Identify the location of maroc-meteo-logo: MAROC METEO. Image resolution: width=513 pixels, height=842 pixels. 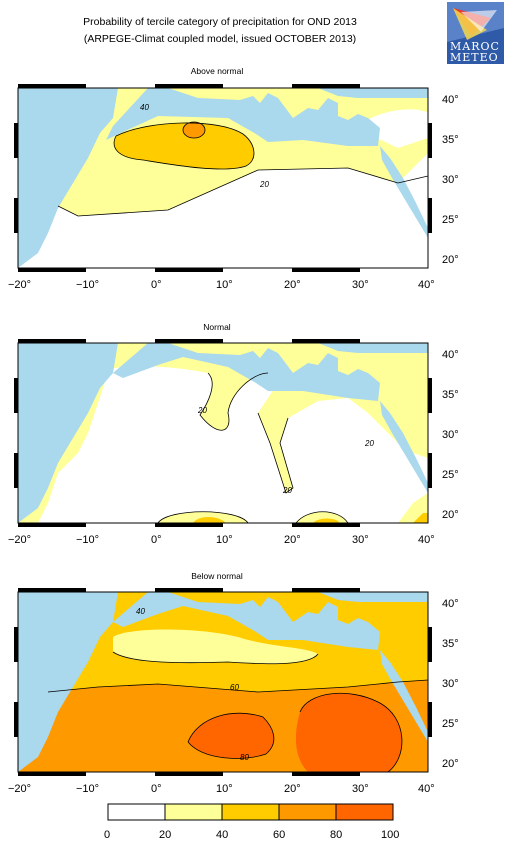
(475, 33).